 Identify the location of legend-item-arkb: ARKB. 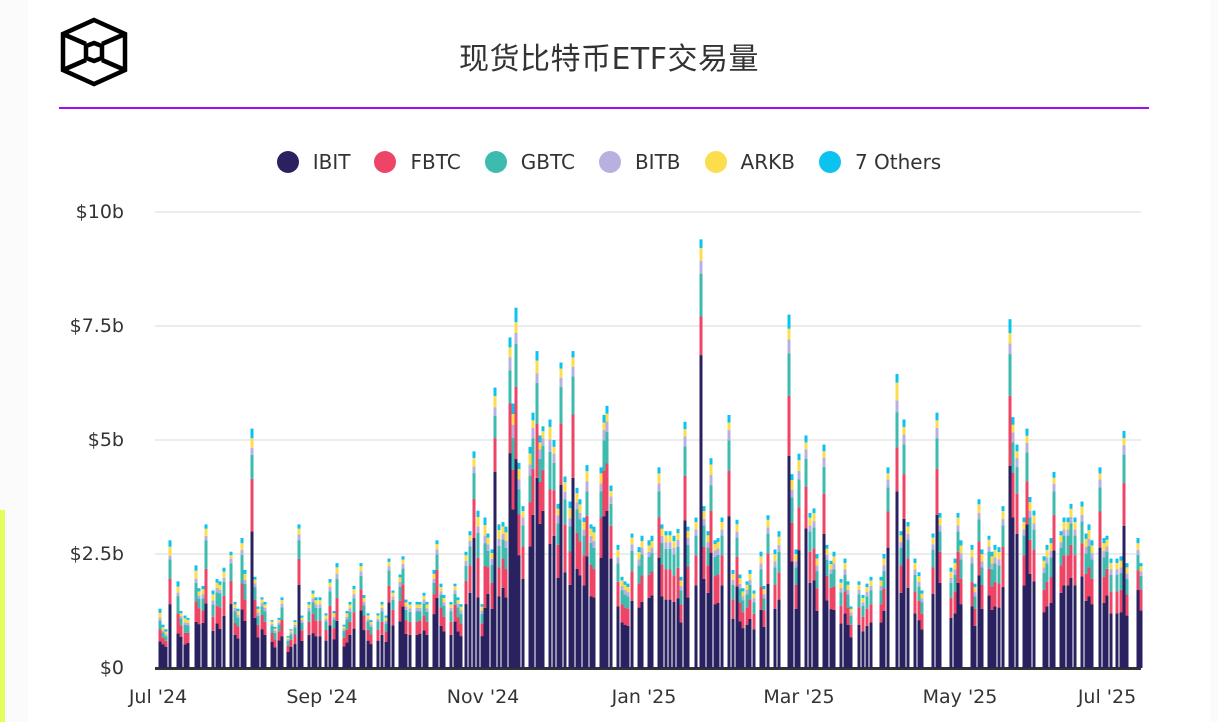
(749, 162).